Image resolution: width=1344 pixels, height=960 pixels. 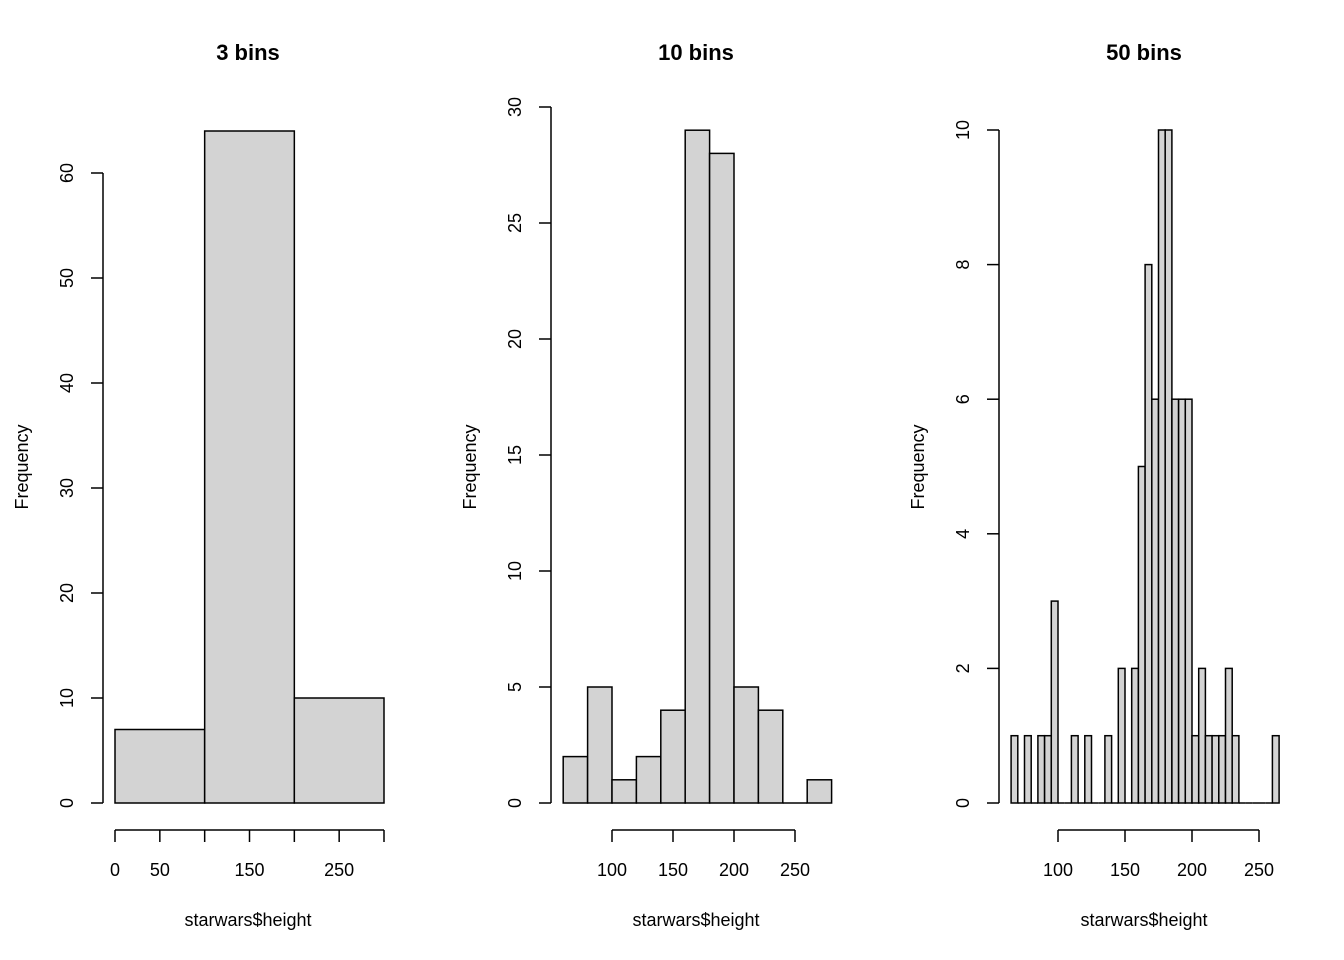 What do you see at coordinates (67, 383) in the screenshot?
I see `y-tick-label: 40` at bounding box center [67, 383].